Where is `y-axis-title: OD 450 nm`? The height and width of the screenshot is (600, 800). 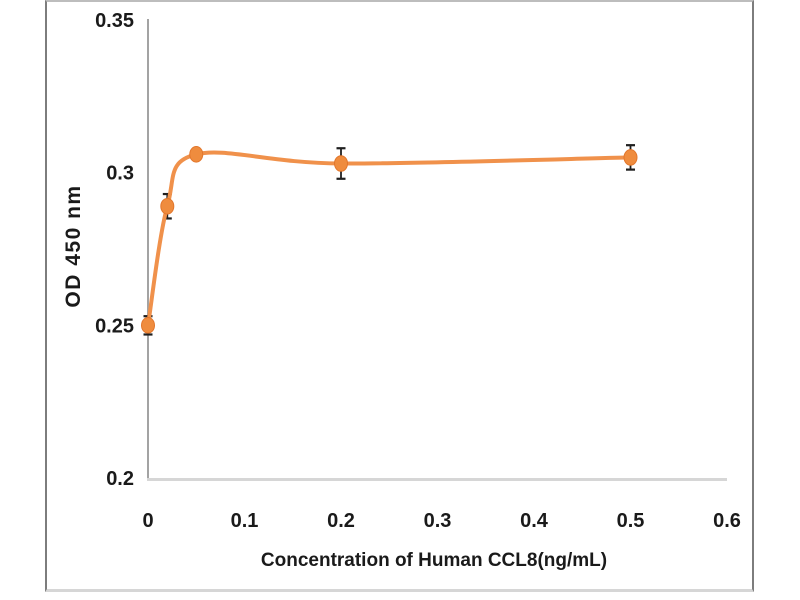 y-axis-title: OD 450 nm is located at coordinates (73, 246).